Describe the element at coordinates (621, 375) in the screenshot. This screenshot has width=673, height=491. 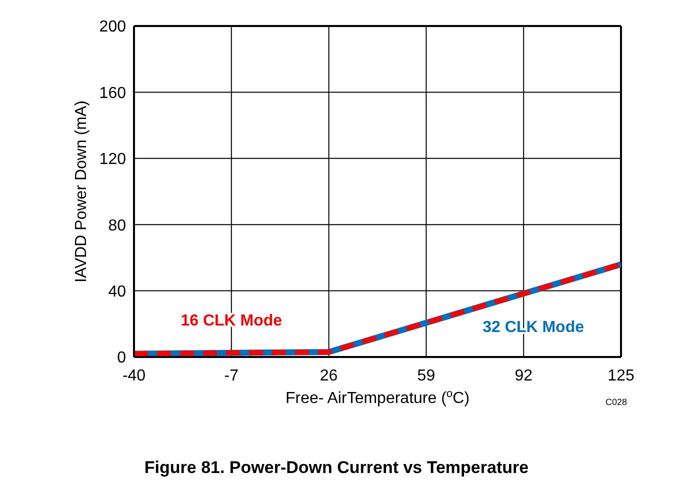
I see `x-tick-label: 125` at that location.